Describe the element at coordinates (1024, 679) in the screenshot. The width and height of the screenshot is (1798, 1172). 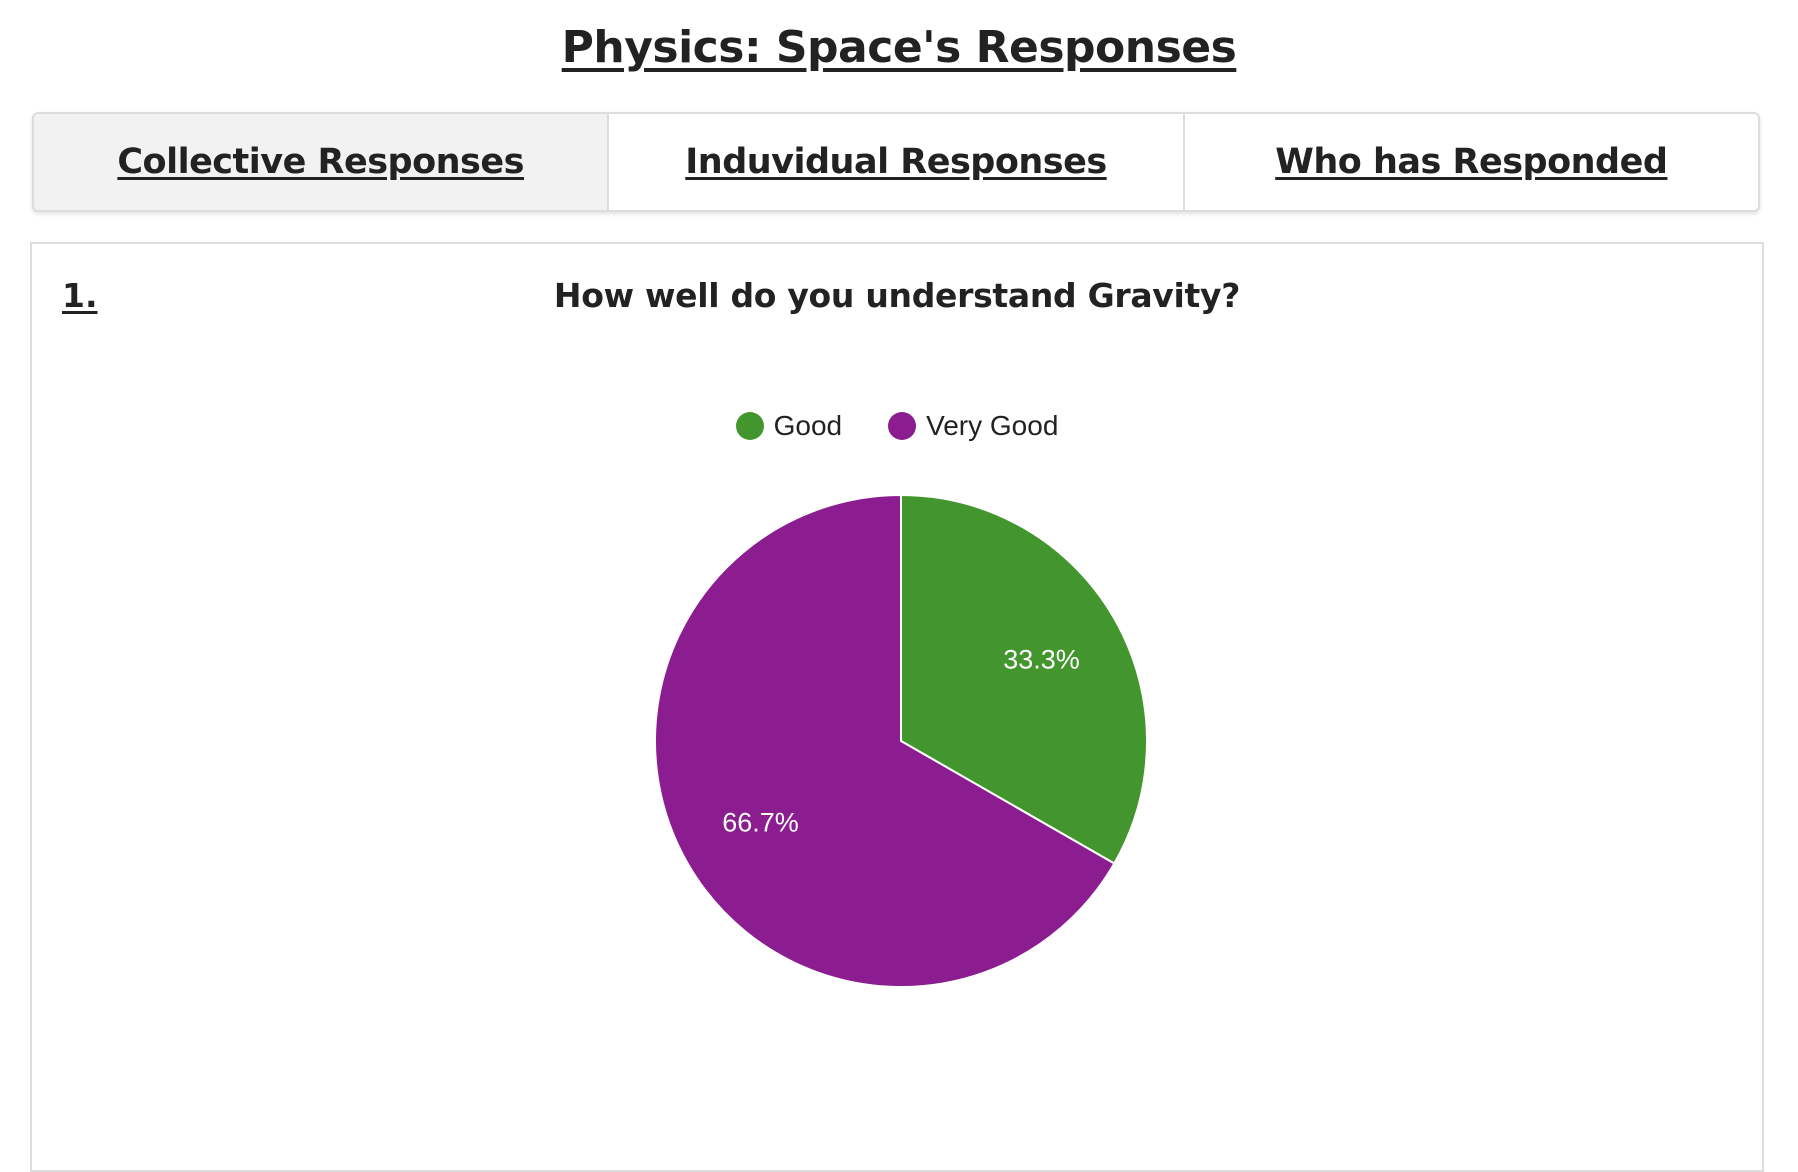
I see `pie-slice-good` at that location.